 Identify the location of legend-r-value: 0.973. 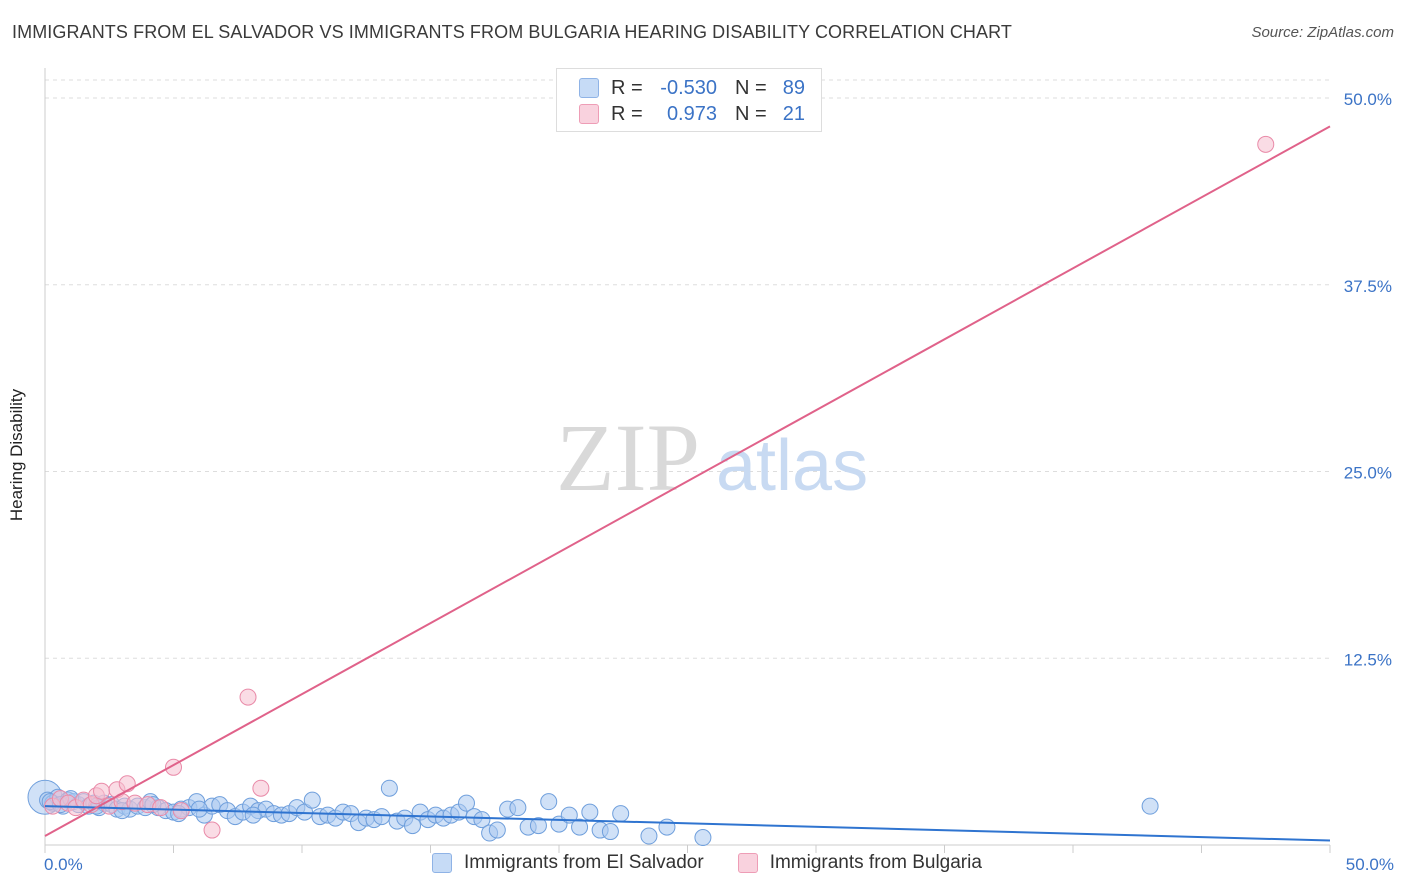
(691, 113).